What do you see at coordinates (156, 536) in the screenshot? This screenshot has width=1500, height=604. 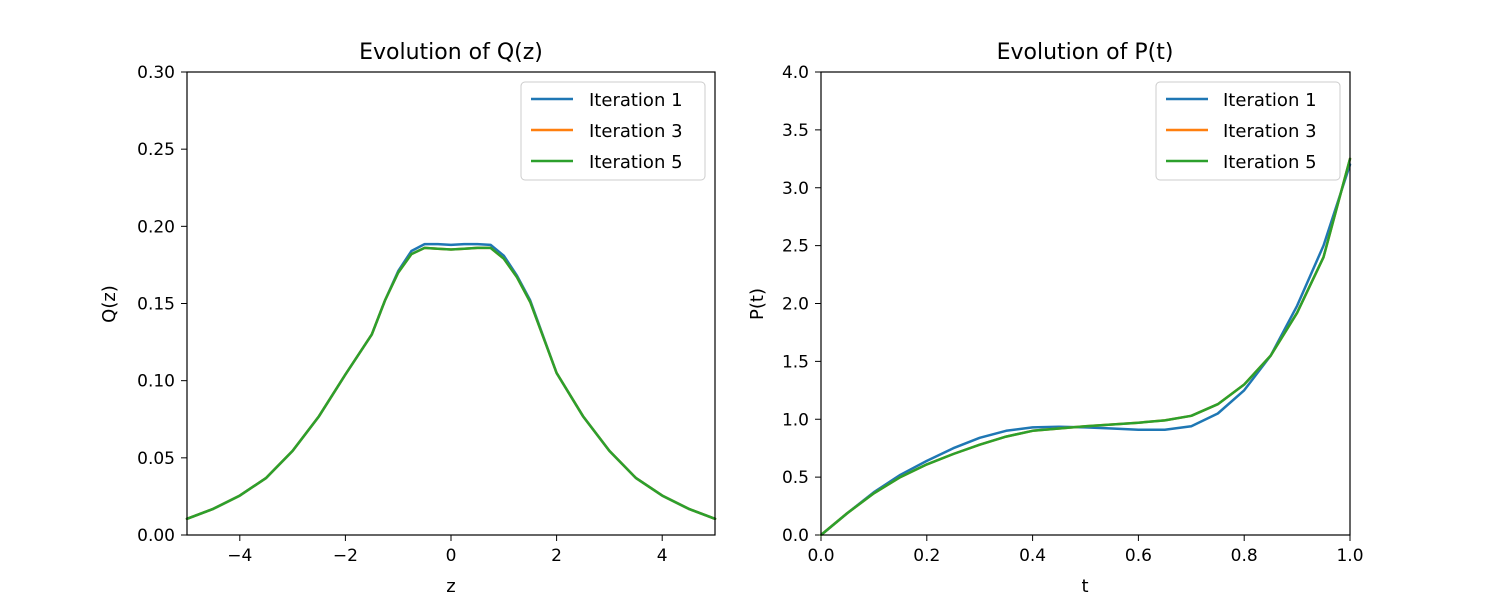 I see `y-tick-label: 0.00` at bounding box center [156, 536].